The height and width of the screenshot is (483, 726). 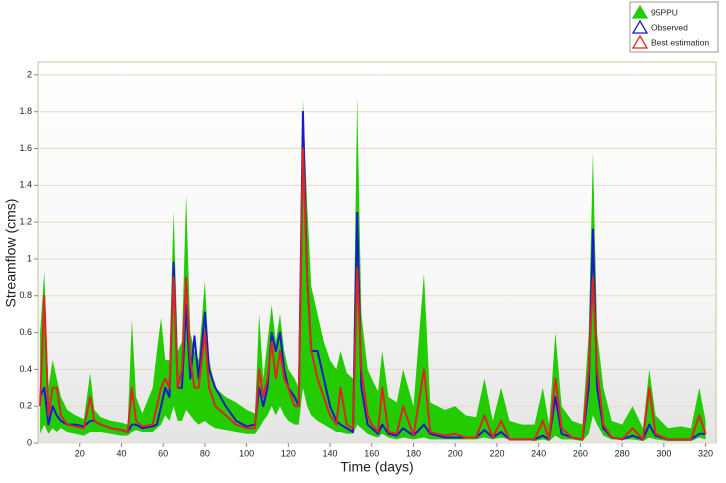 I want to click on y-tick-label: 2, so click(x=29, y=74).